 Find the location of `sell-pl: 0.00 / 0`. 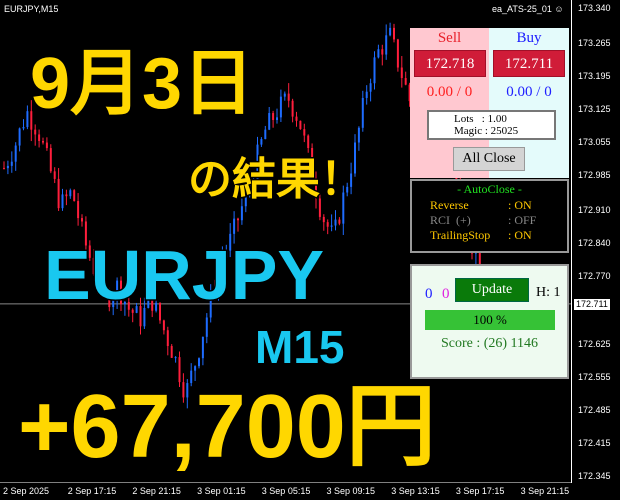

sell-pl: 0.00 / 0 is located at coordinates (449, 92).